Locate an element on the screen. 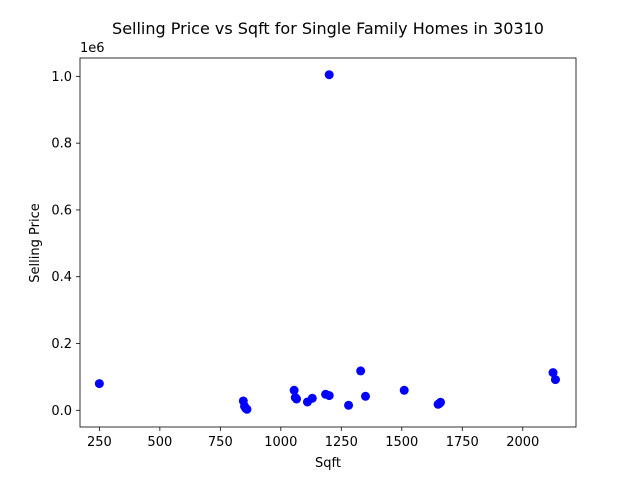  x-tick-label: 1000 is located at coordinates (280, 442).